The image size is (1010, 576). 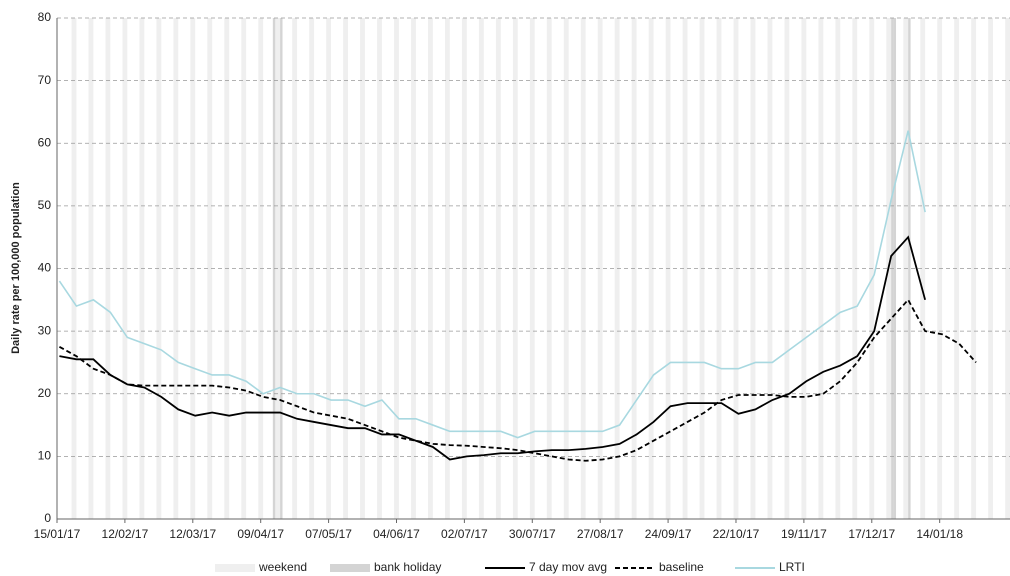 I want to click on x-tick-label: 12/02/17, so click(x=125, y=534).